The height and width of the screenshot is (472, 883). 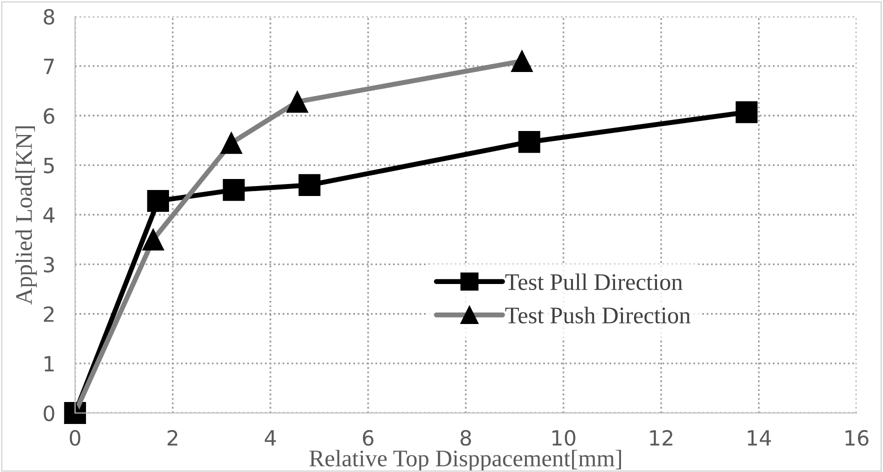 I want to click on legend-label: Test Push Direction, so click(x=597, y=315).